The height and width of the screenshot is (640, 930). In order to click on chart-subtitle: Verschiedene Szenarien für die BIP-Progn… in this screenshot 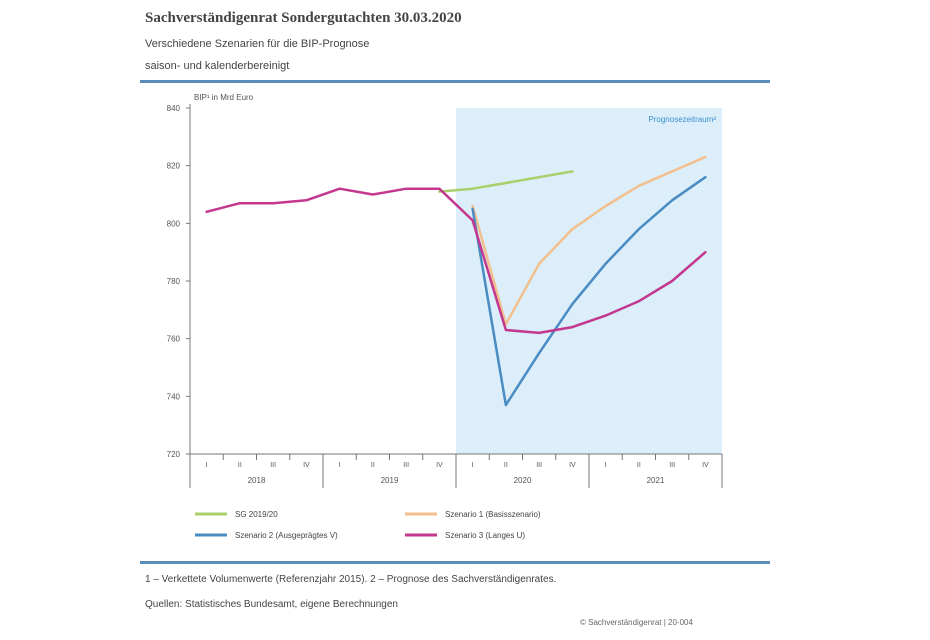, I will do `click(257, 44)`.